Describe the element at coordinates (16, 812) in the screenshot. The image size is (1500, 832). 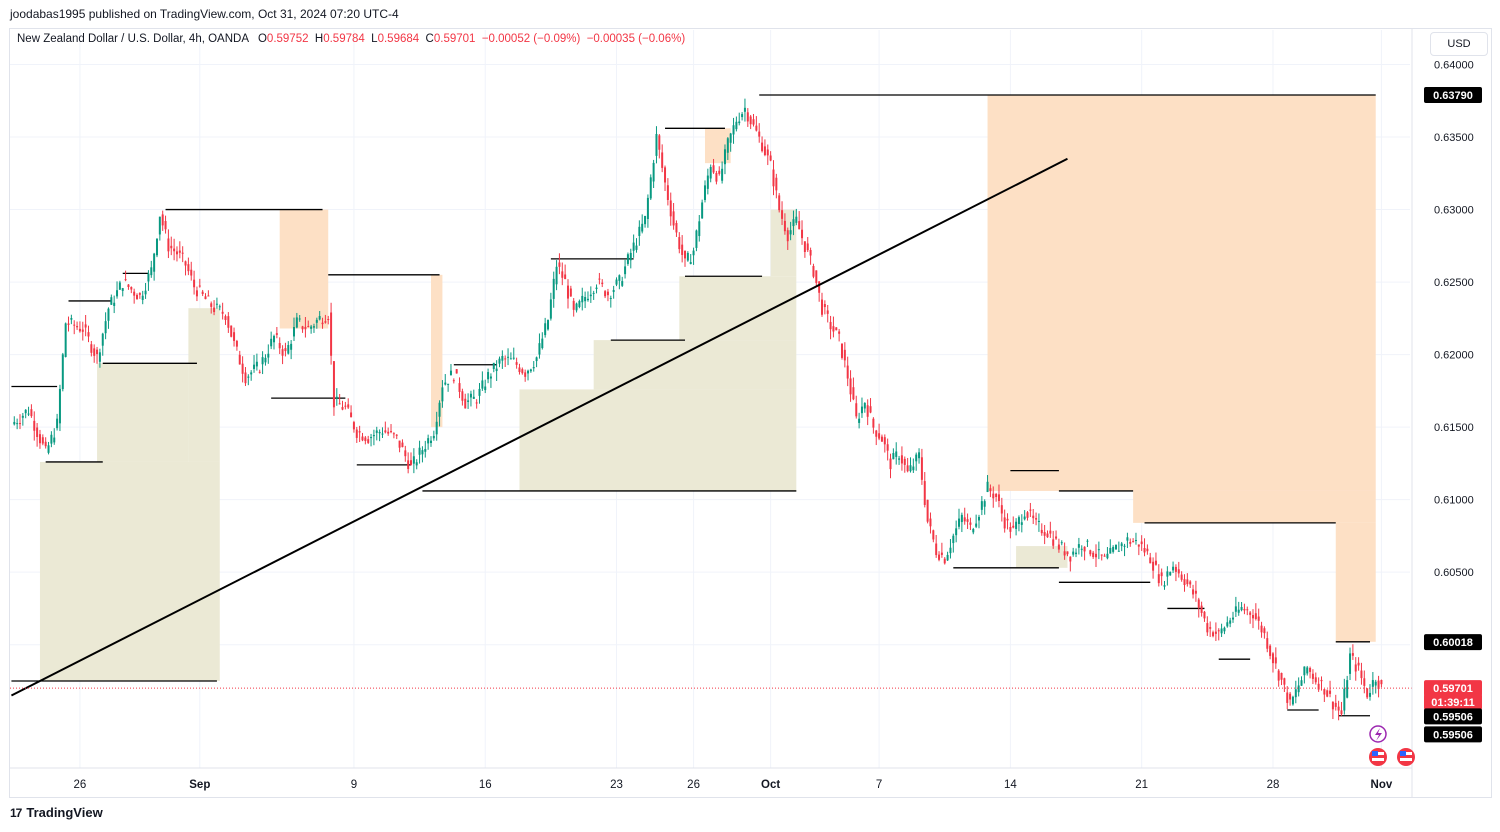
I see `tradingview-logo-icon: 17` at that location.